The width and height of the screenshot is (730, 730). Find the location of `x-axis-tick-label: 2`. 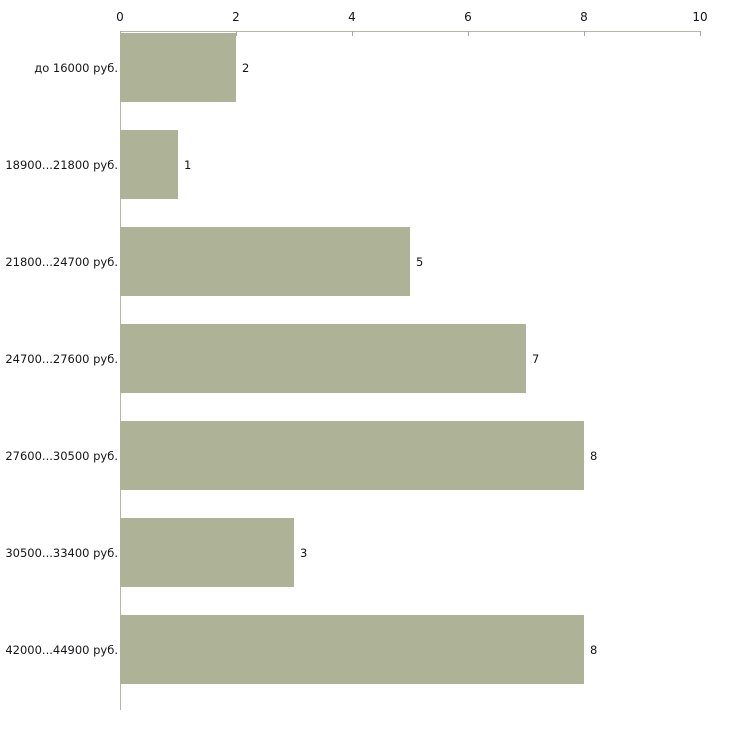

x-axis-tick-label: 2 is located at coordinates (236, 17).